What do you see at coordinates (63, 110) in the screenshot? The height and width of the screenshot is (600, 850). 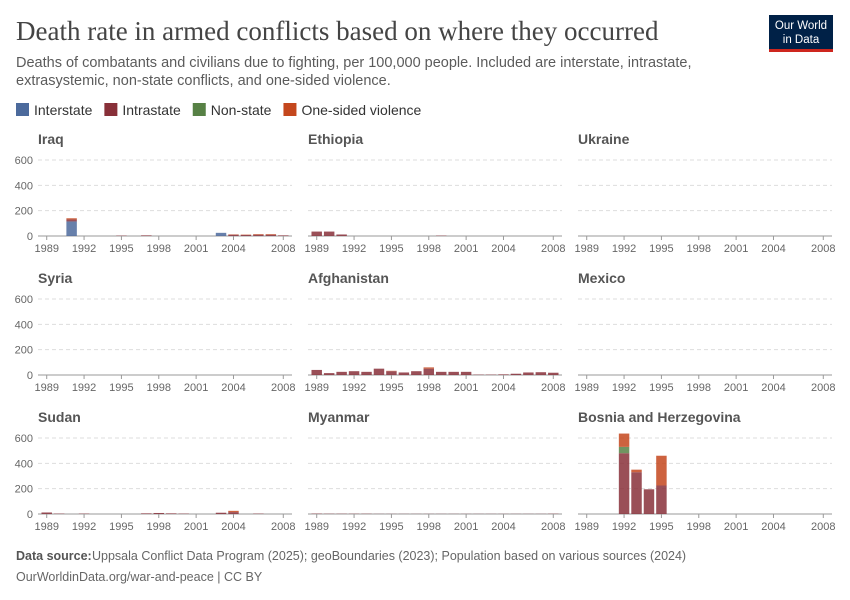 I see `legend-label: Interstate` at bounding box center [63, 110].